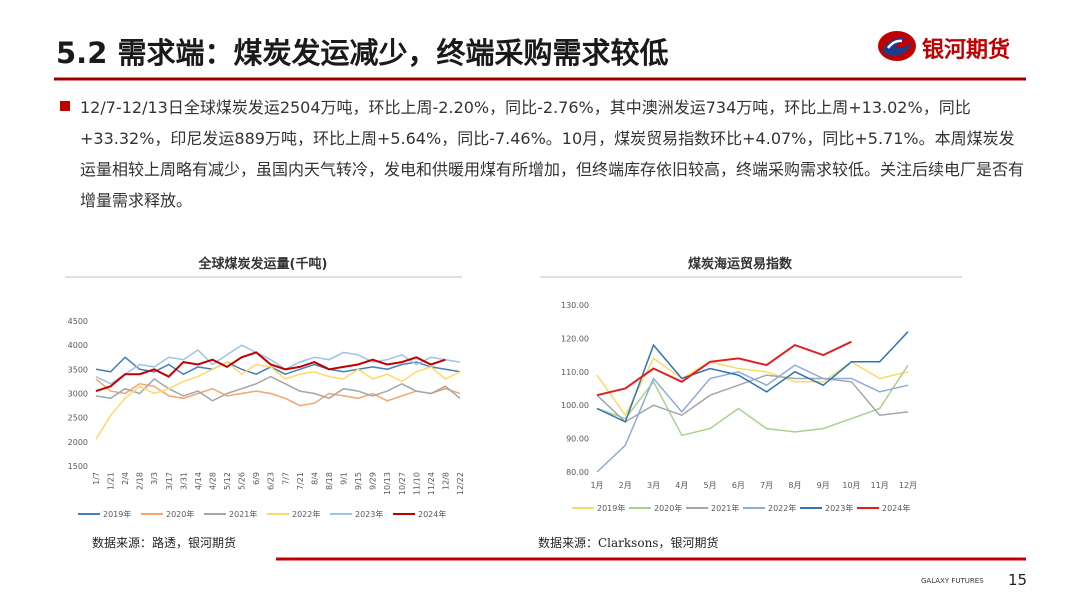 Image resolution: width=1080 pixels, height=608 pixels. Describe the element at coordinates (256, 478) in the screenshot. I see `x-tick-label: 6/9` at that location.